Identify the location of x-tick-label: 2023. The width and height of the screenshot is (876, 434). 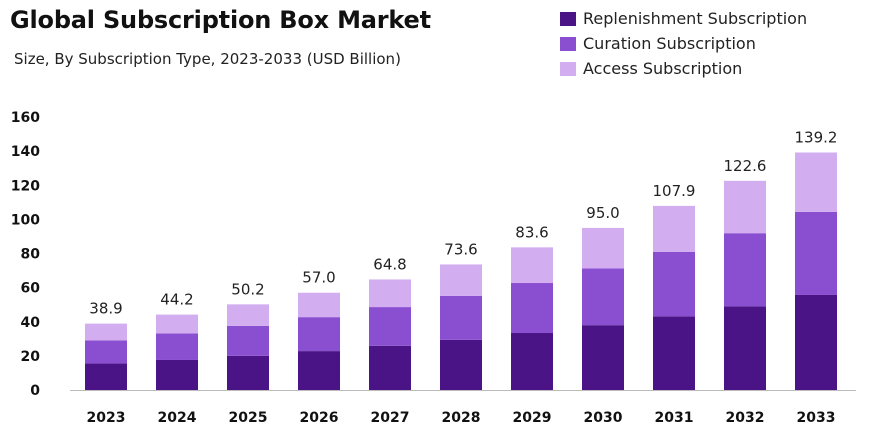
(106, 418).